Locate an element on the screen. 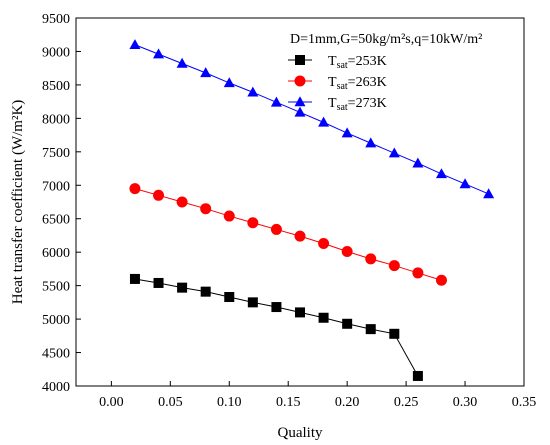 This screenshot has height=445, width=550. y-tick-label: 8000 is located at coordinates (56, 119).